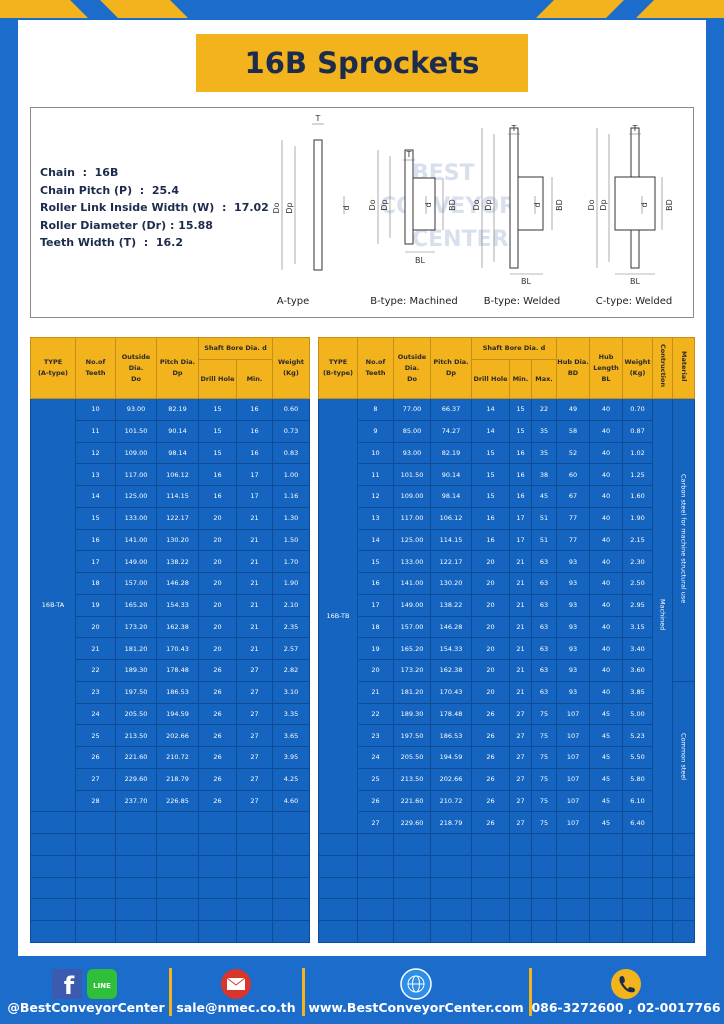  What do you see at coordinates (414, 301) in the screenshot?
I see `diagram-caption: B-type: Machined` at bounding box center [414, 301].